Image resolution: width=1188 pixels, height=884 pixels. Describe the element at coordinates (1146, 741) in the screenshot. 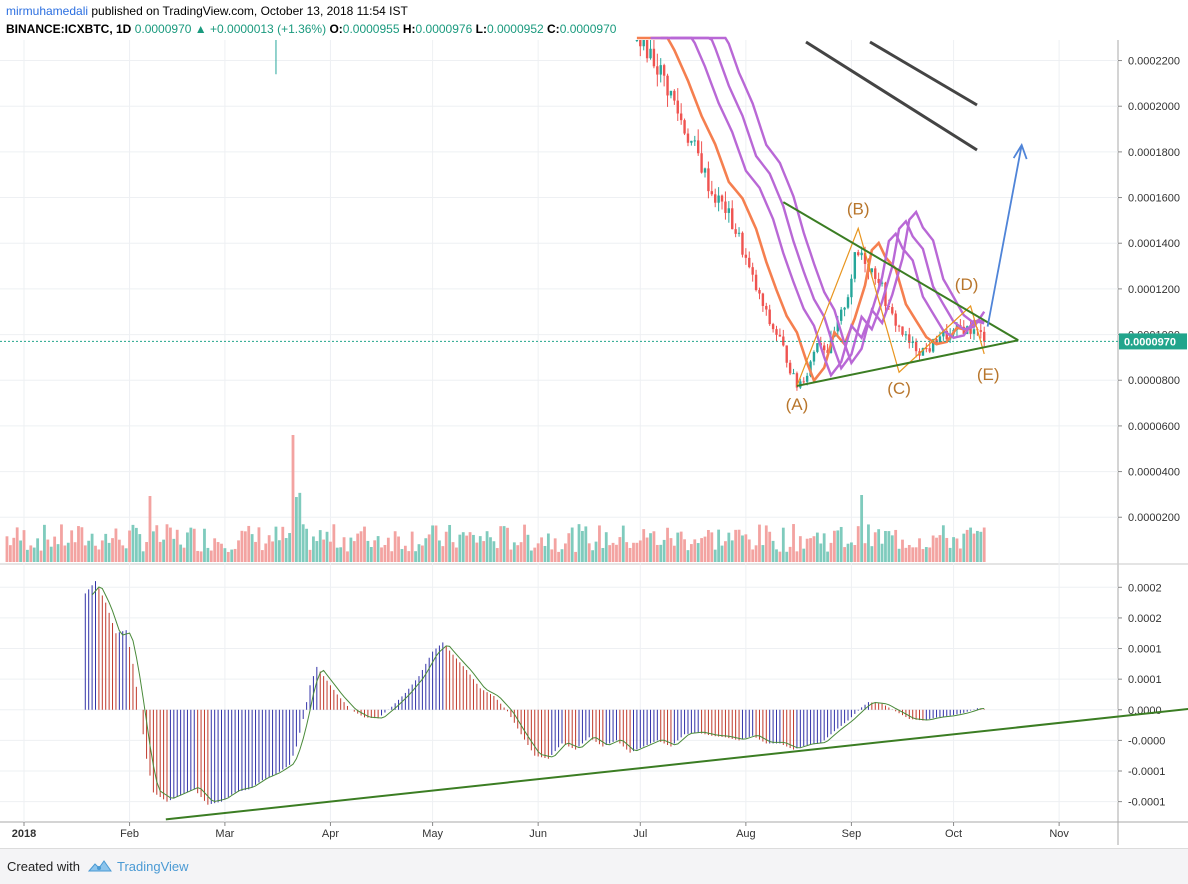

I see `macd-axis-label: -0.0000` at that location.